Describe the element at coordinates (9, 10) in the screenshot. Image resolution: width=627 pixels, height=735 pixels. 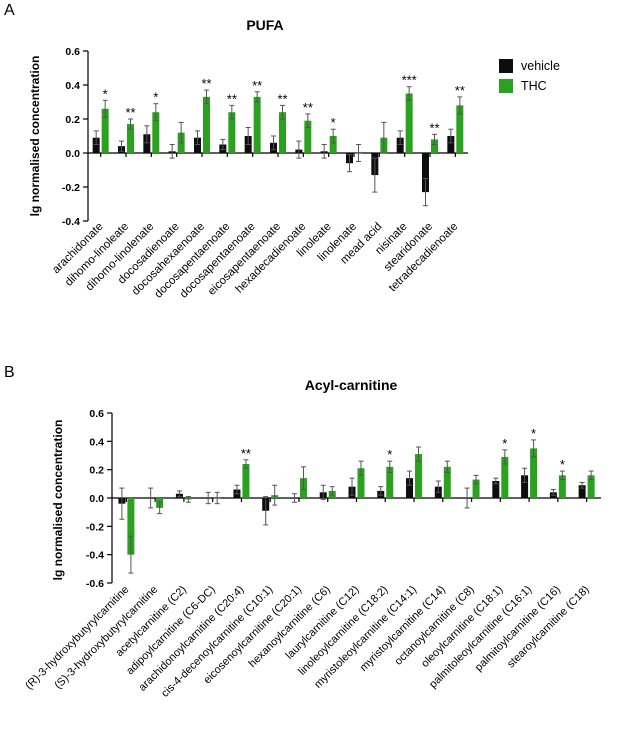
I see `panel-a-letter: A` at that location.